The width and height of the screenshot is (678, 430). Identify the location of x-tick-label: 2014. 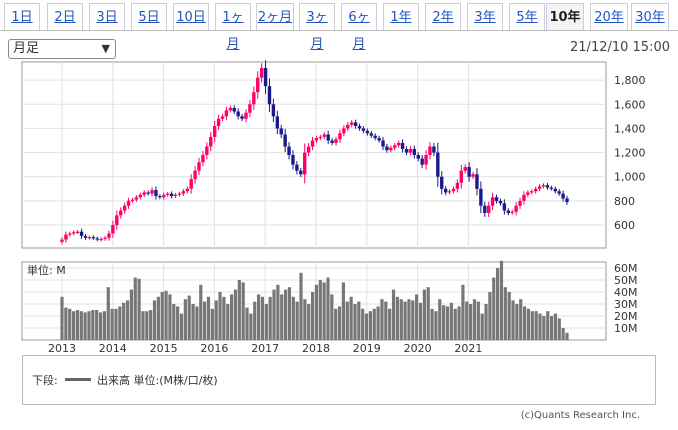
(113, 348).